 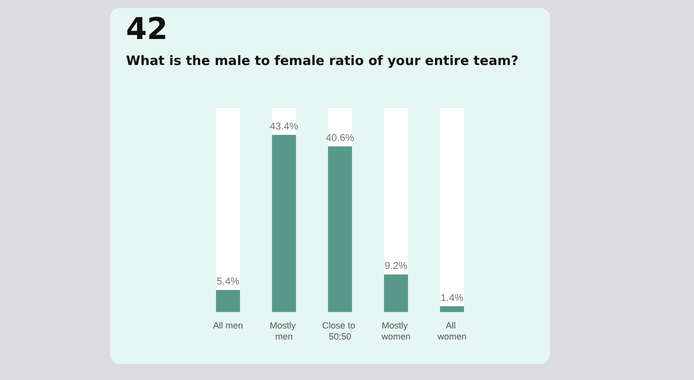 What do you see at coordinates (395, 331) in the screenshot?
I see `x-tick-label: Mostly women` at bounding box center [395, 331].